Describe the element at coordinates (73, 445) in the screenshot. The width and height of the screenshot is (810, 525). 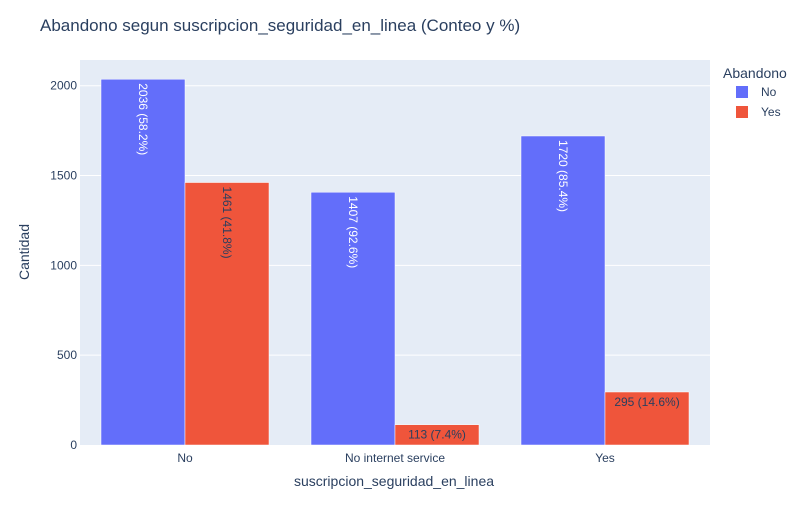
I see `y-tick-label: 0` at that location.